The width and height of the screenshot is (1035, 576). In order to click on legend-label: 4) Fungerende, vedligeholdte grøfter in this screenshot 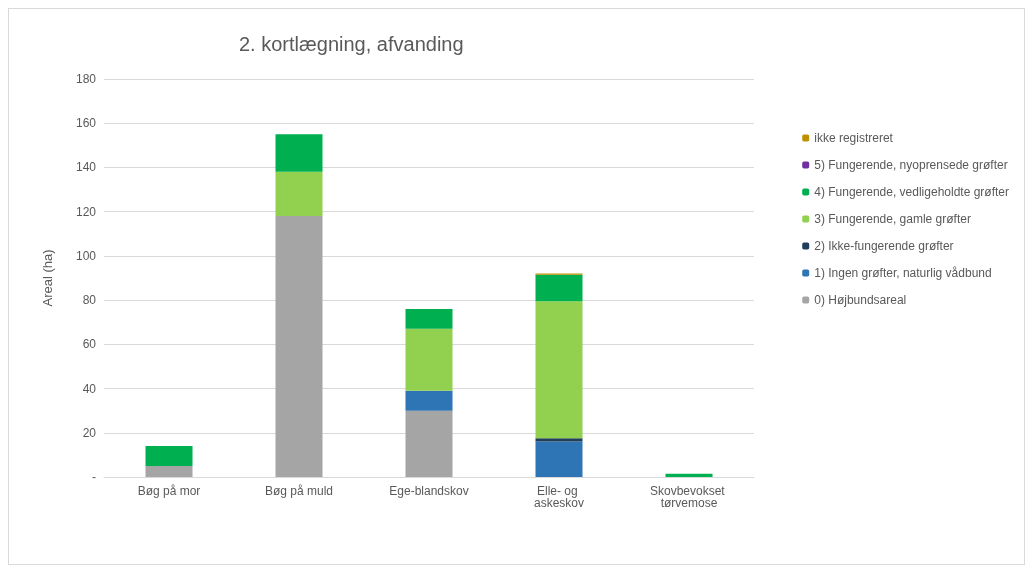, I will do `click(912, 192)`.